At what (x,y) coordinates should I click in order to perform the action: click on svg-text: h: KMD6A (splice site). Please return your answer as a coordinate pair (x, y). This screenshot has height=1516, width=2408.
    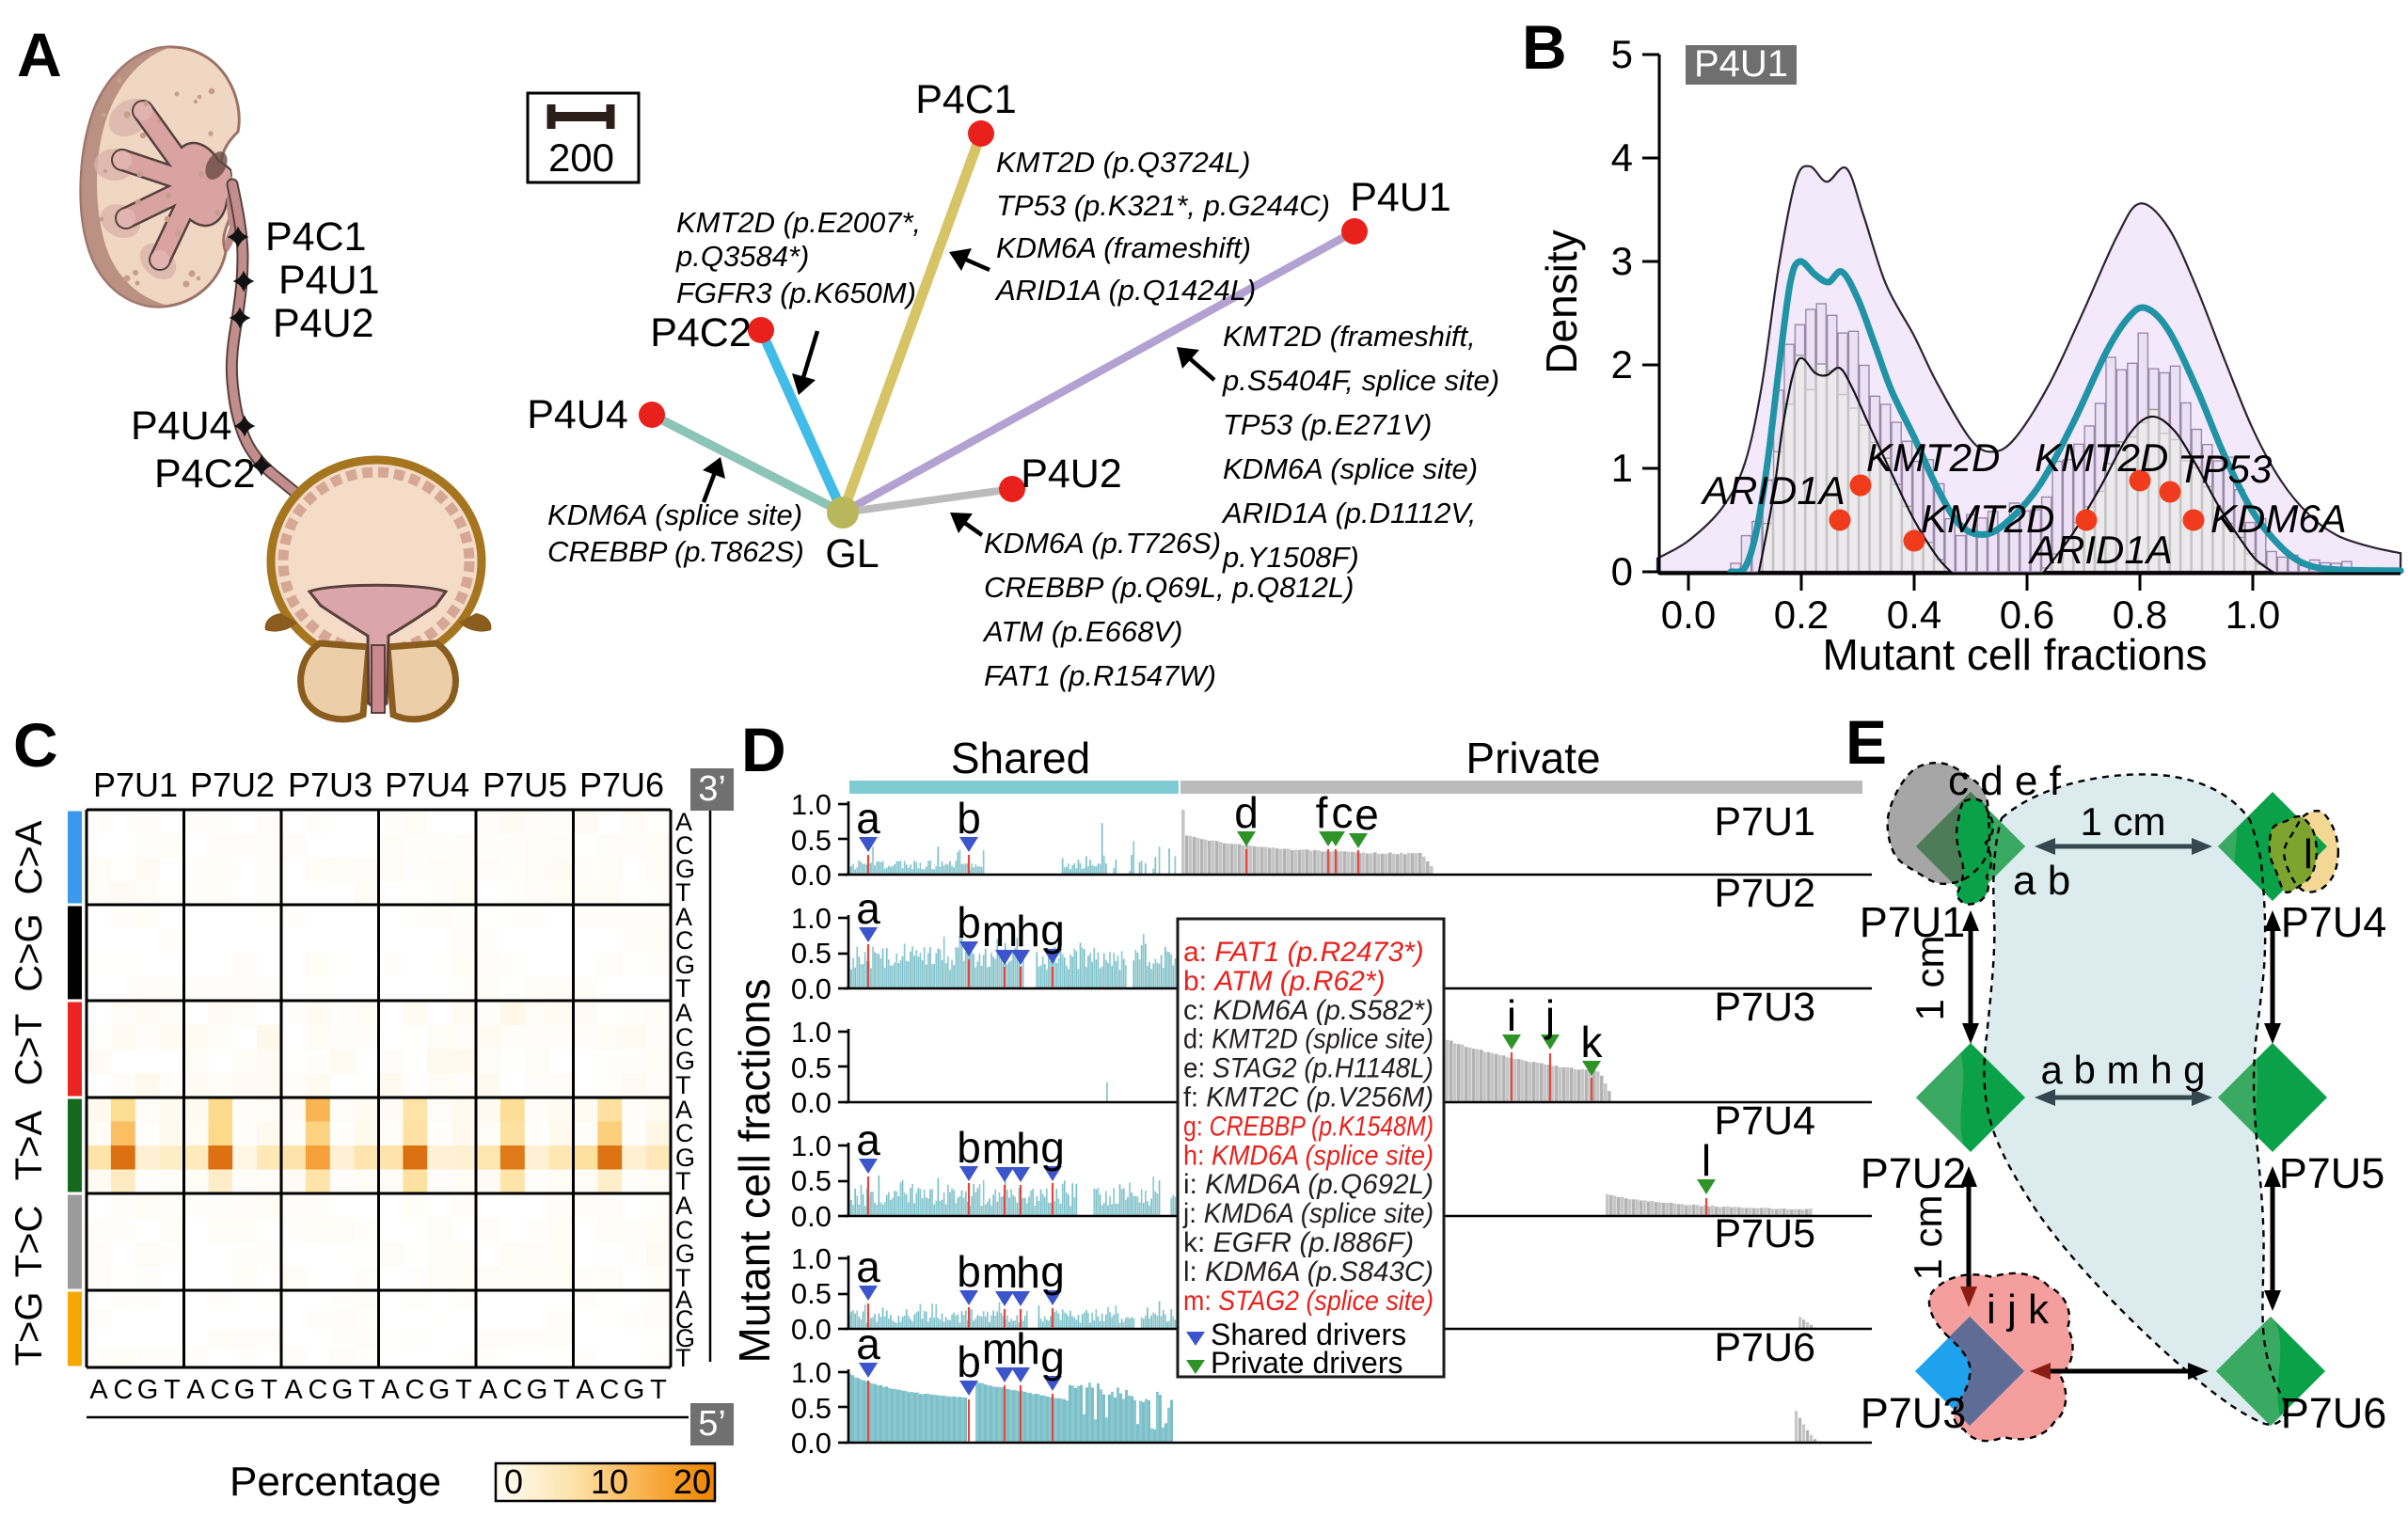
    Looking at the image, I should click on (1309, 1155).